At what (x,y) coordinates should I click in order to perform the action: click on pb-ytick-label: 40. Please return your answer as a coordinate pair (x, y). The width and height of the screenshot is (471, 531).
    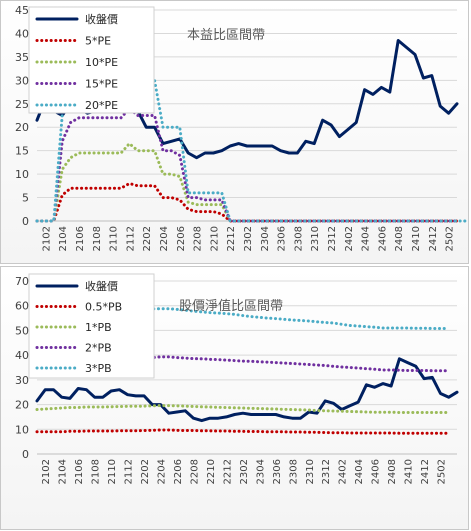
    Looking at the image, I should click on (22, 355).